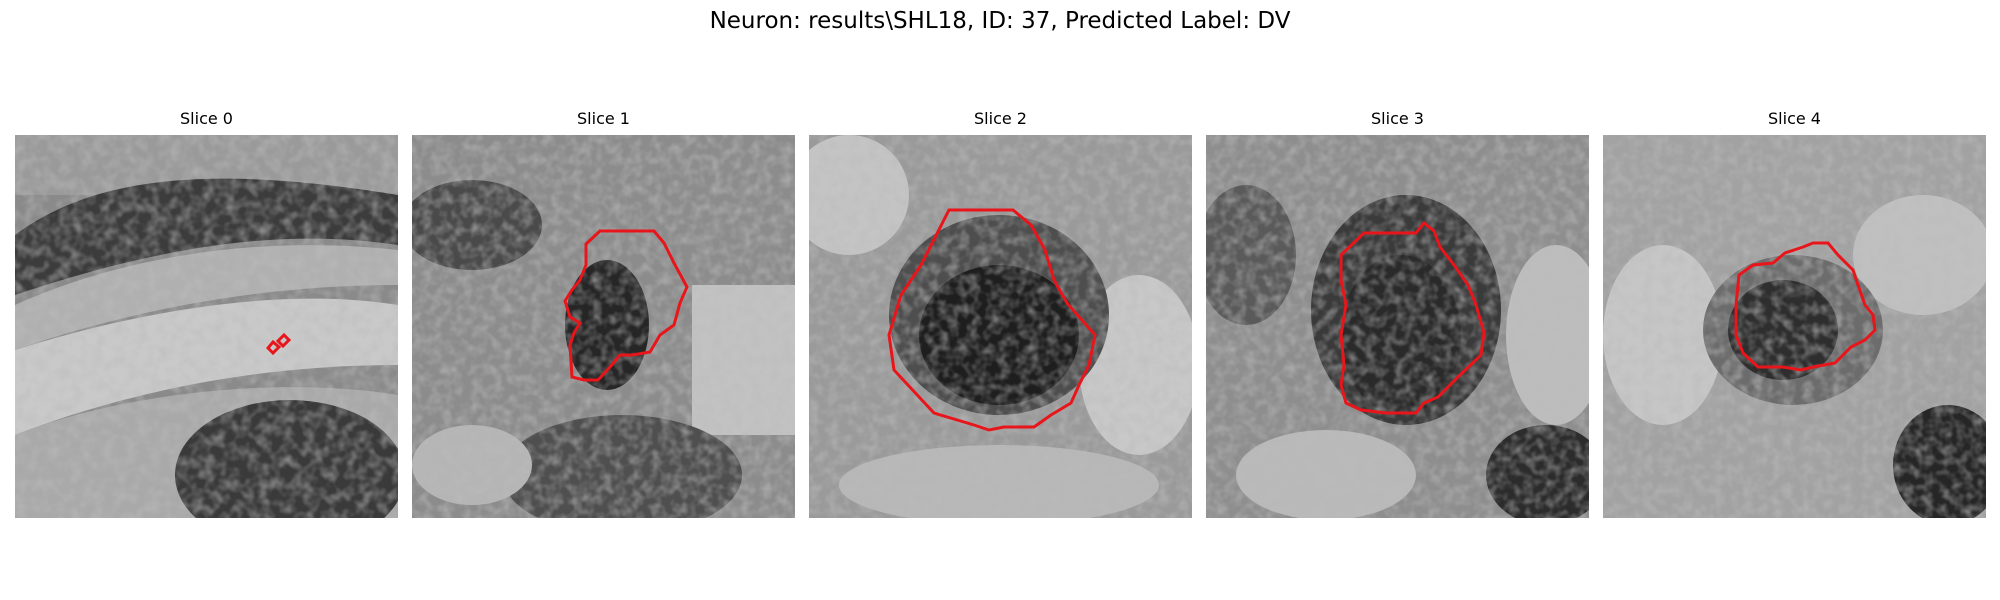  What do you see at coordinates (1000, 118) in the screenshot?
I see `slice-title-2: Slice 2` at bounding box center [1000, 118].